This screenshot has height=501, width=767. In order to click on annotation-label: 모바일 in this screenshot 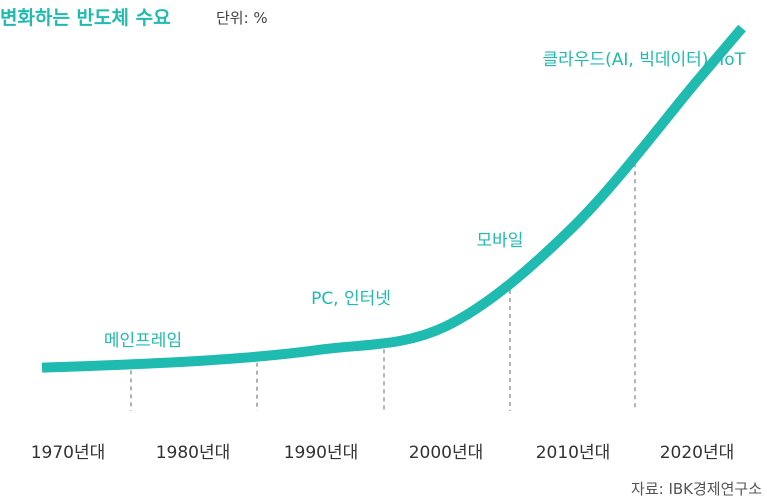, I will do `click(500, 241)`.